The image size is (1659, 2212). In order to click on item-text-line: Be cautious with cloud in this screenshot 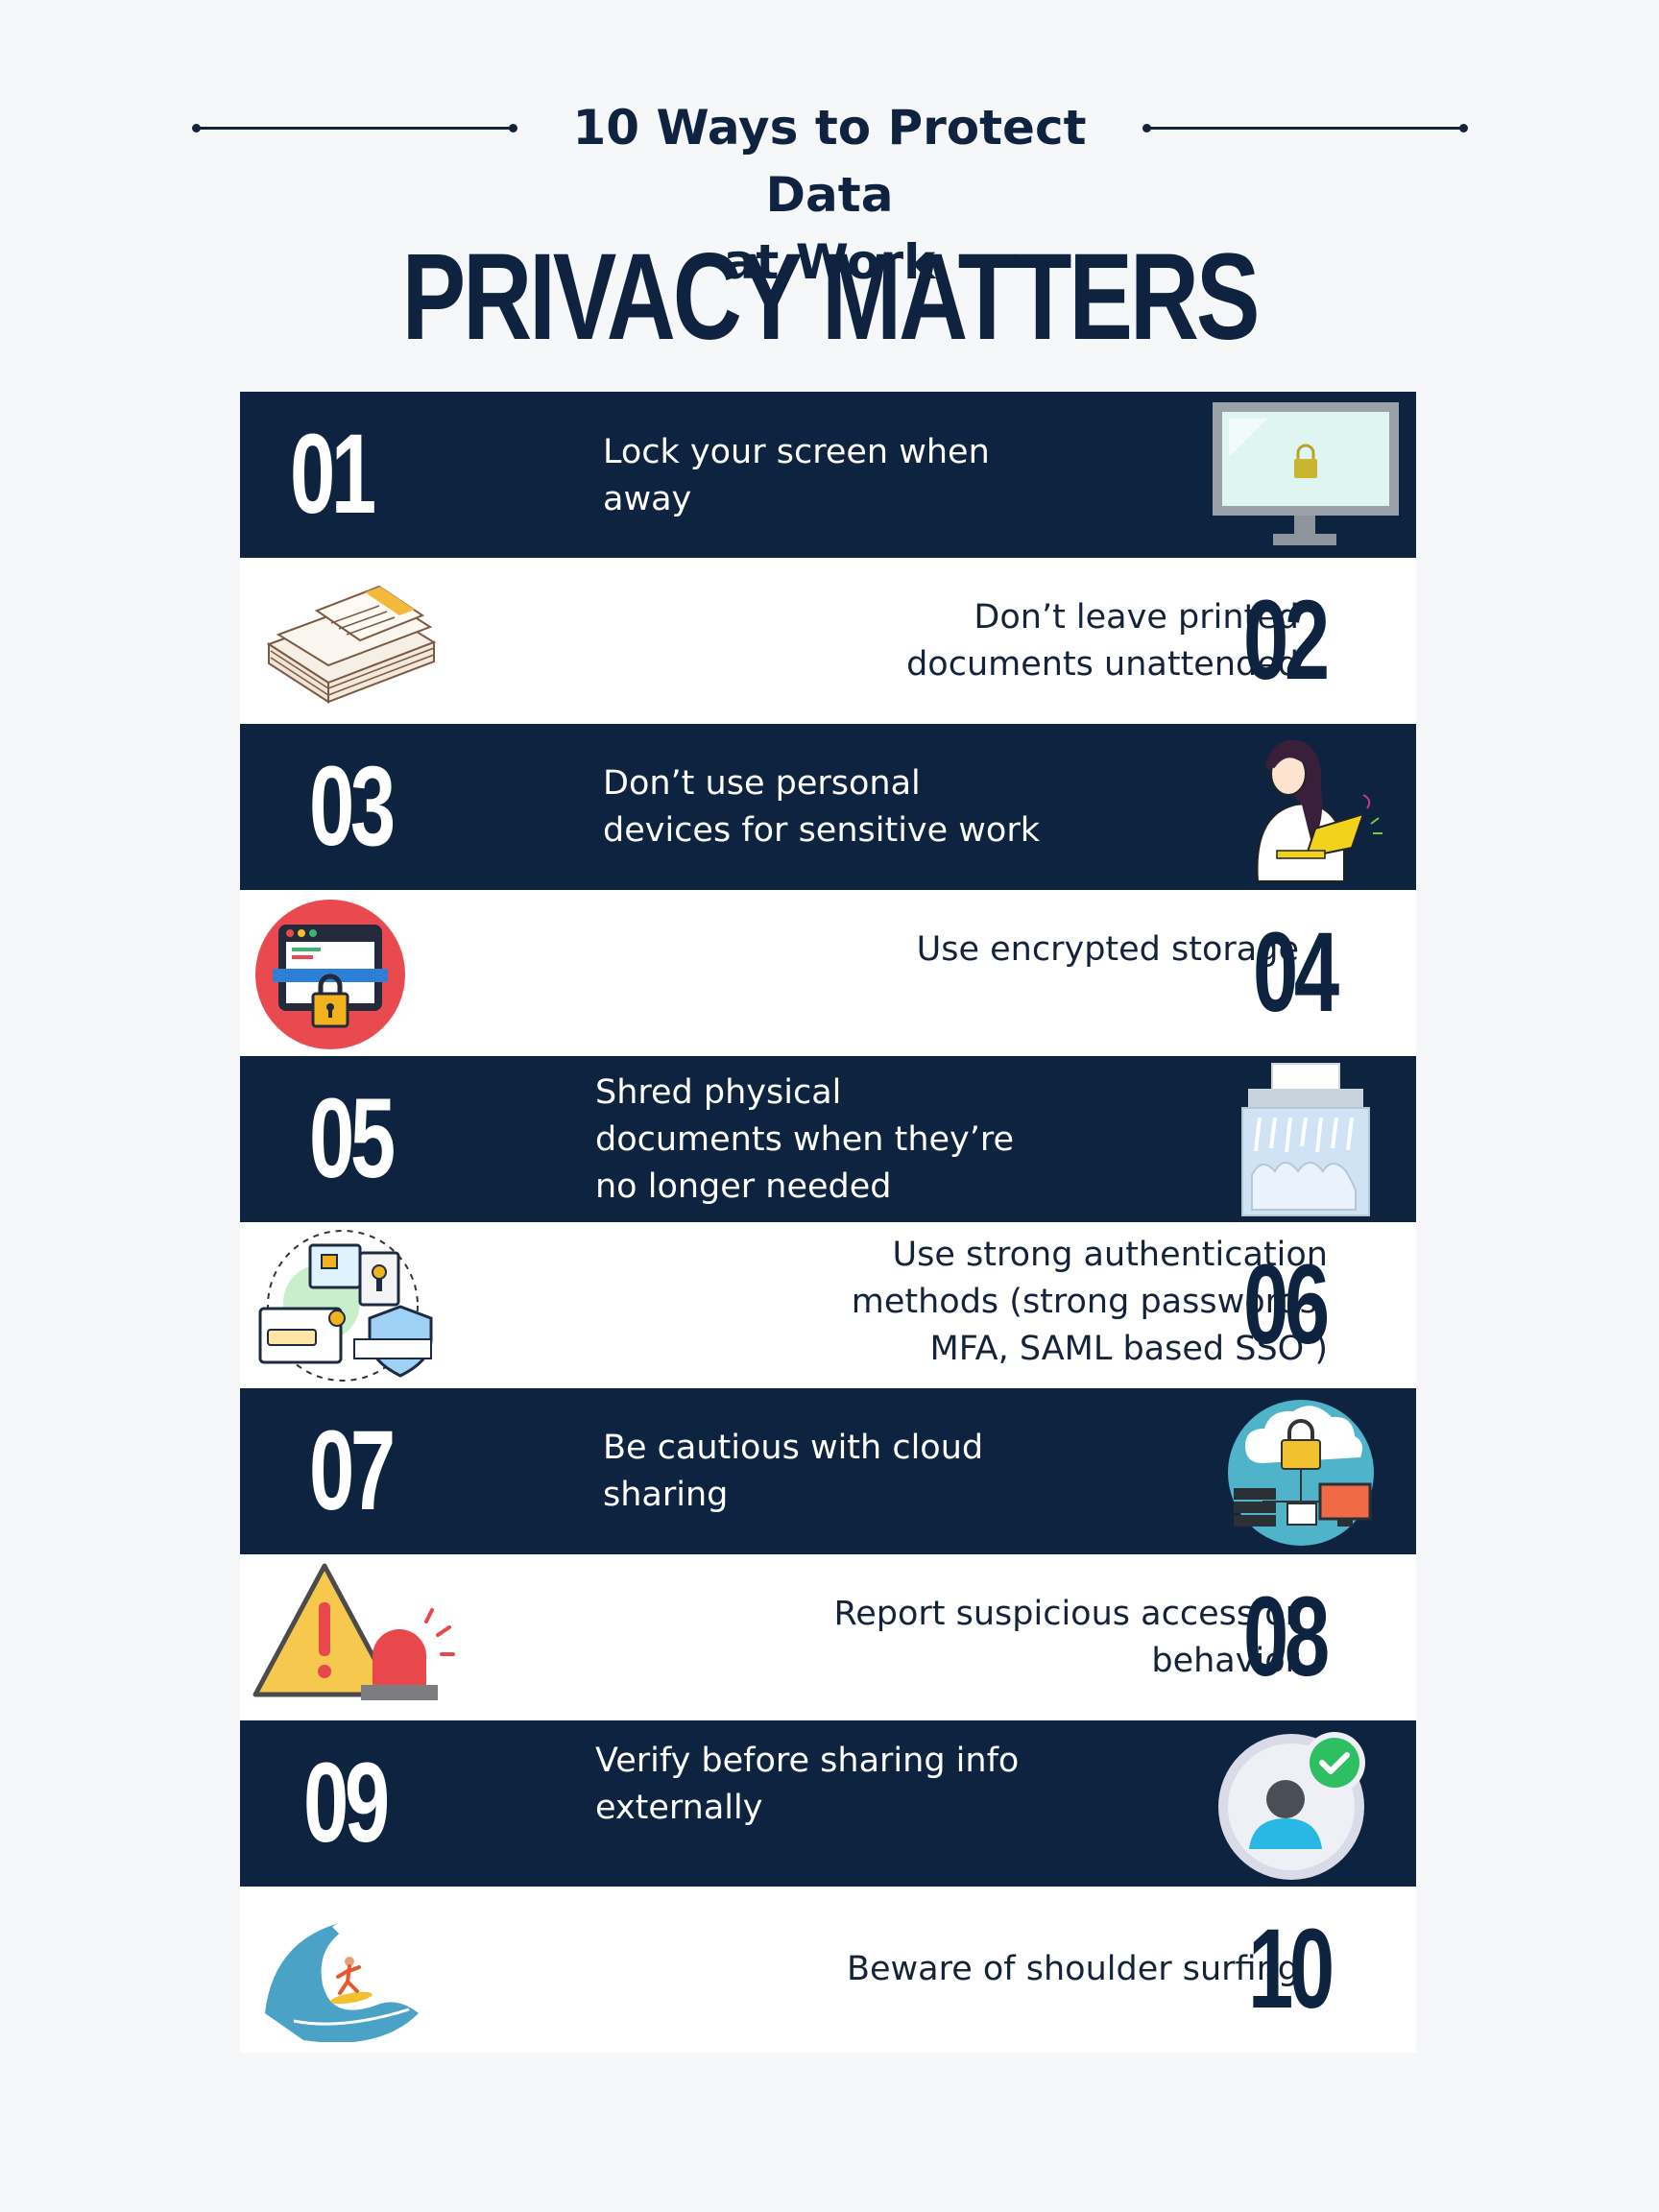, I will do `click(793, 1448)`.